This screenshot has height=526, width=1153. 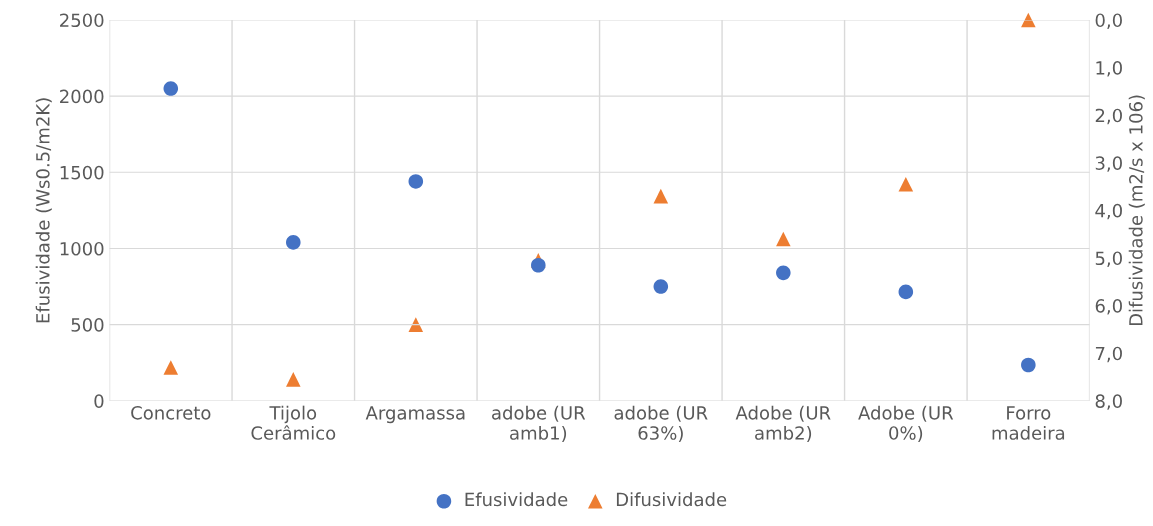 What do you see at coordinates (1108, 21) in the screenshot?
I see `y2-tick-label: 0,0` at bounding box center [1108, 21].